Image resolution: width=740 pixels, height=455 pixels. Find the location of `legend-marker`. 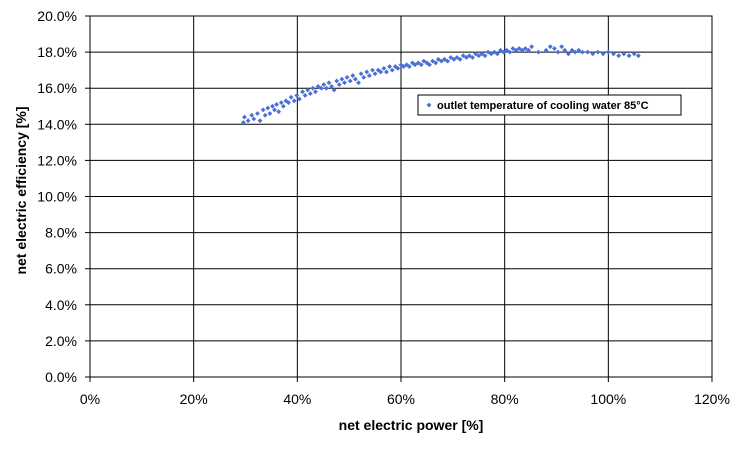

legend-marker is located at coordinates (429, 105).